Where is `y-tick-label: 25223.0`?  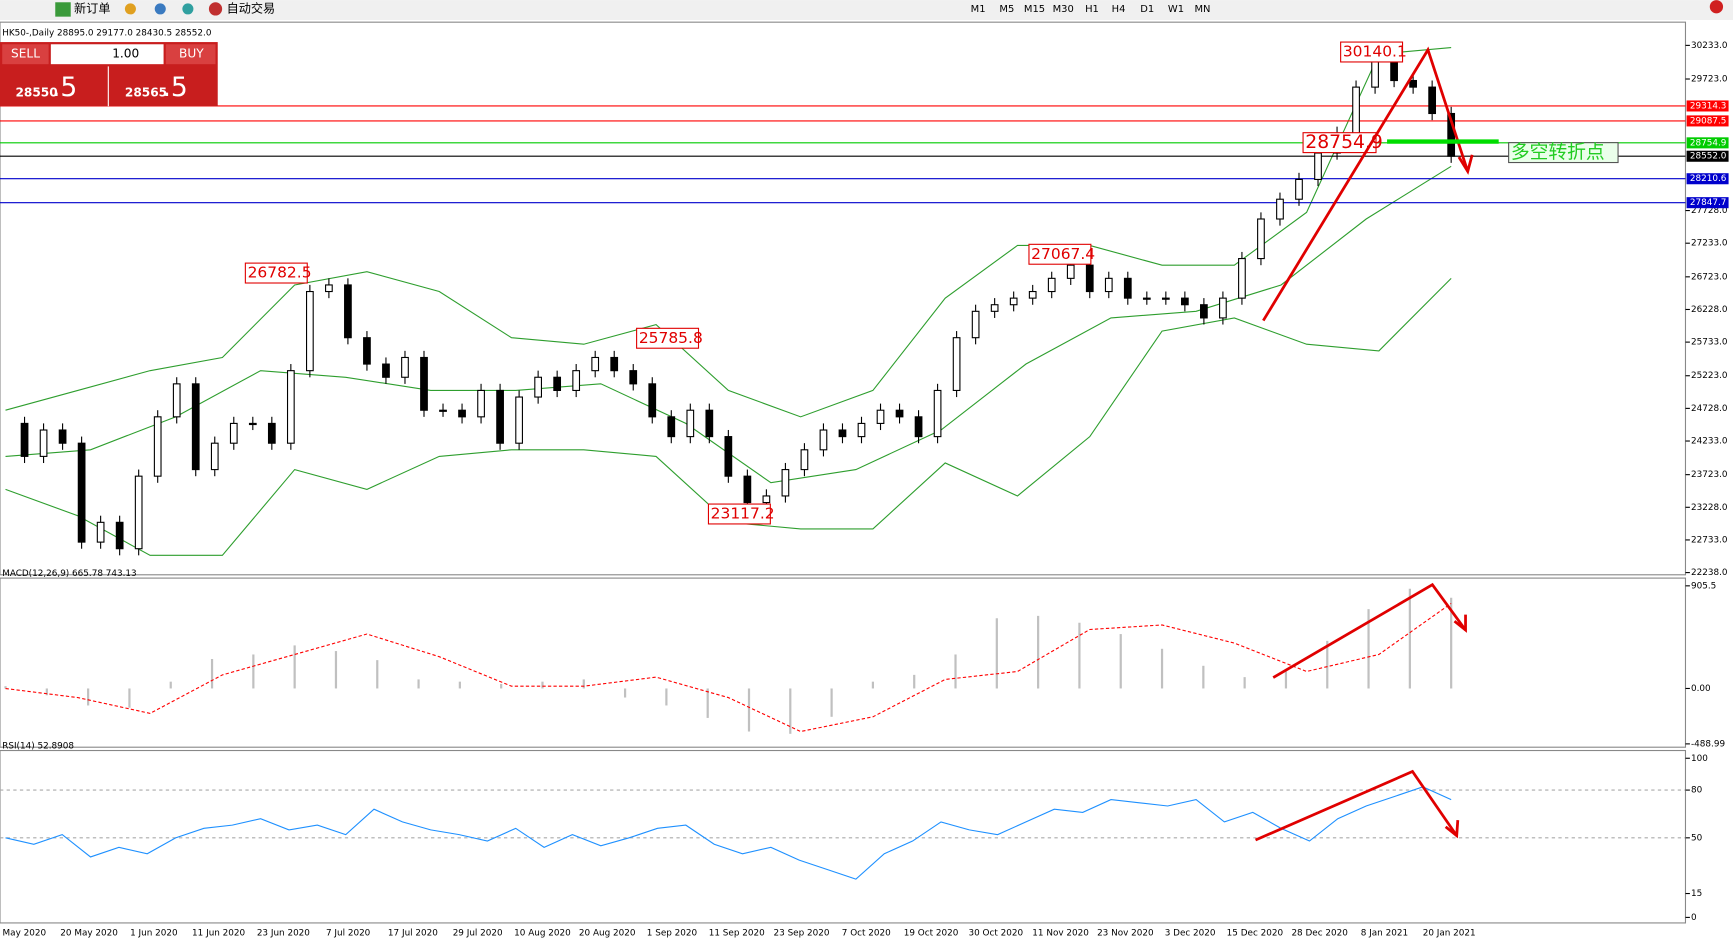
y-tick-label: 25223.0 is located at coordinates (1709, 376).